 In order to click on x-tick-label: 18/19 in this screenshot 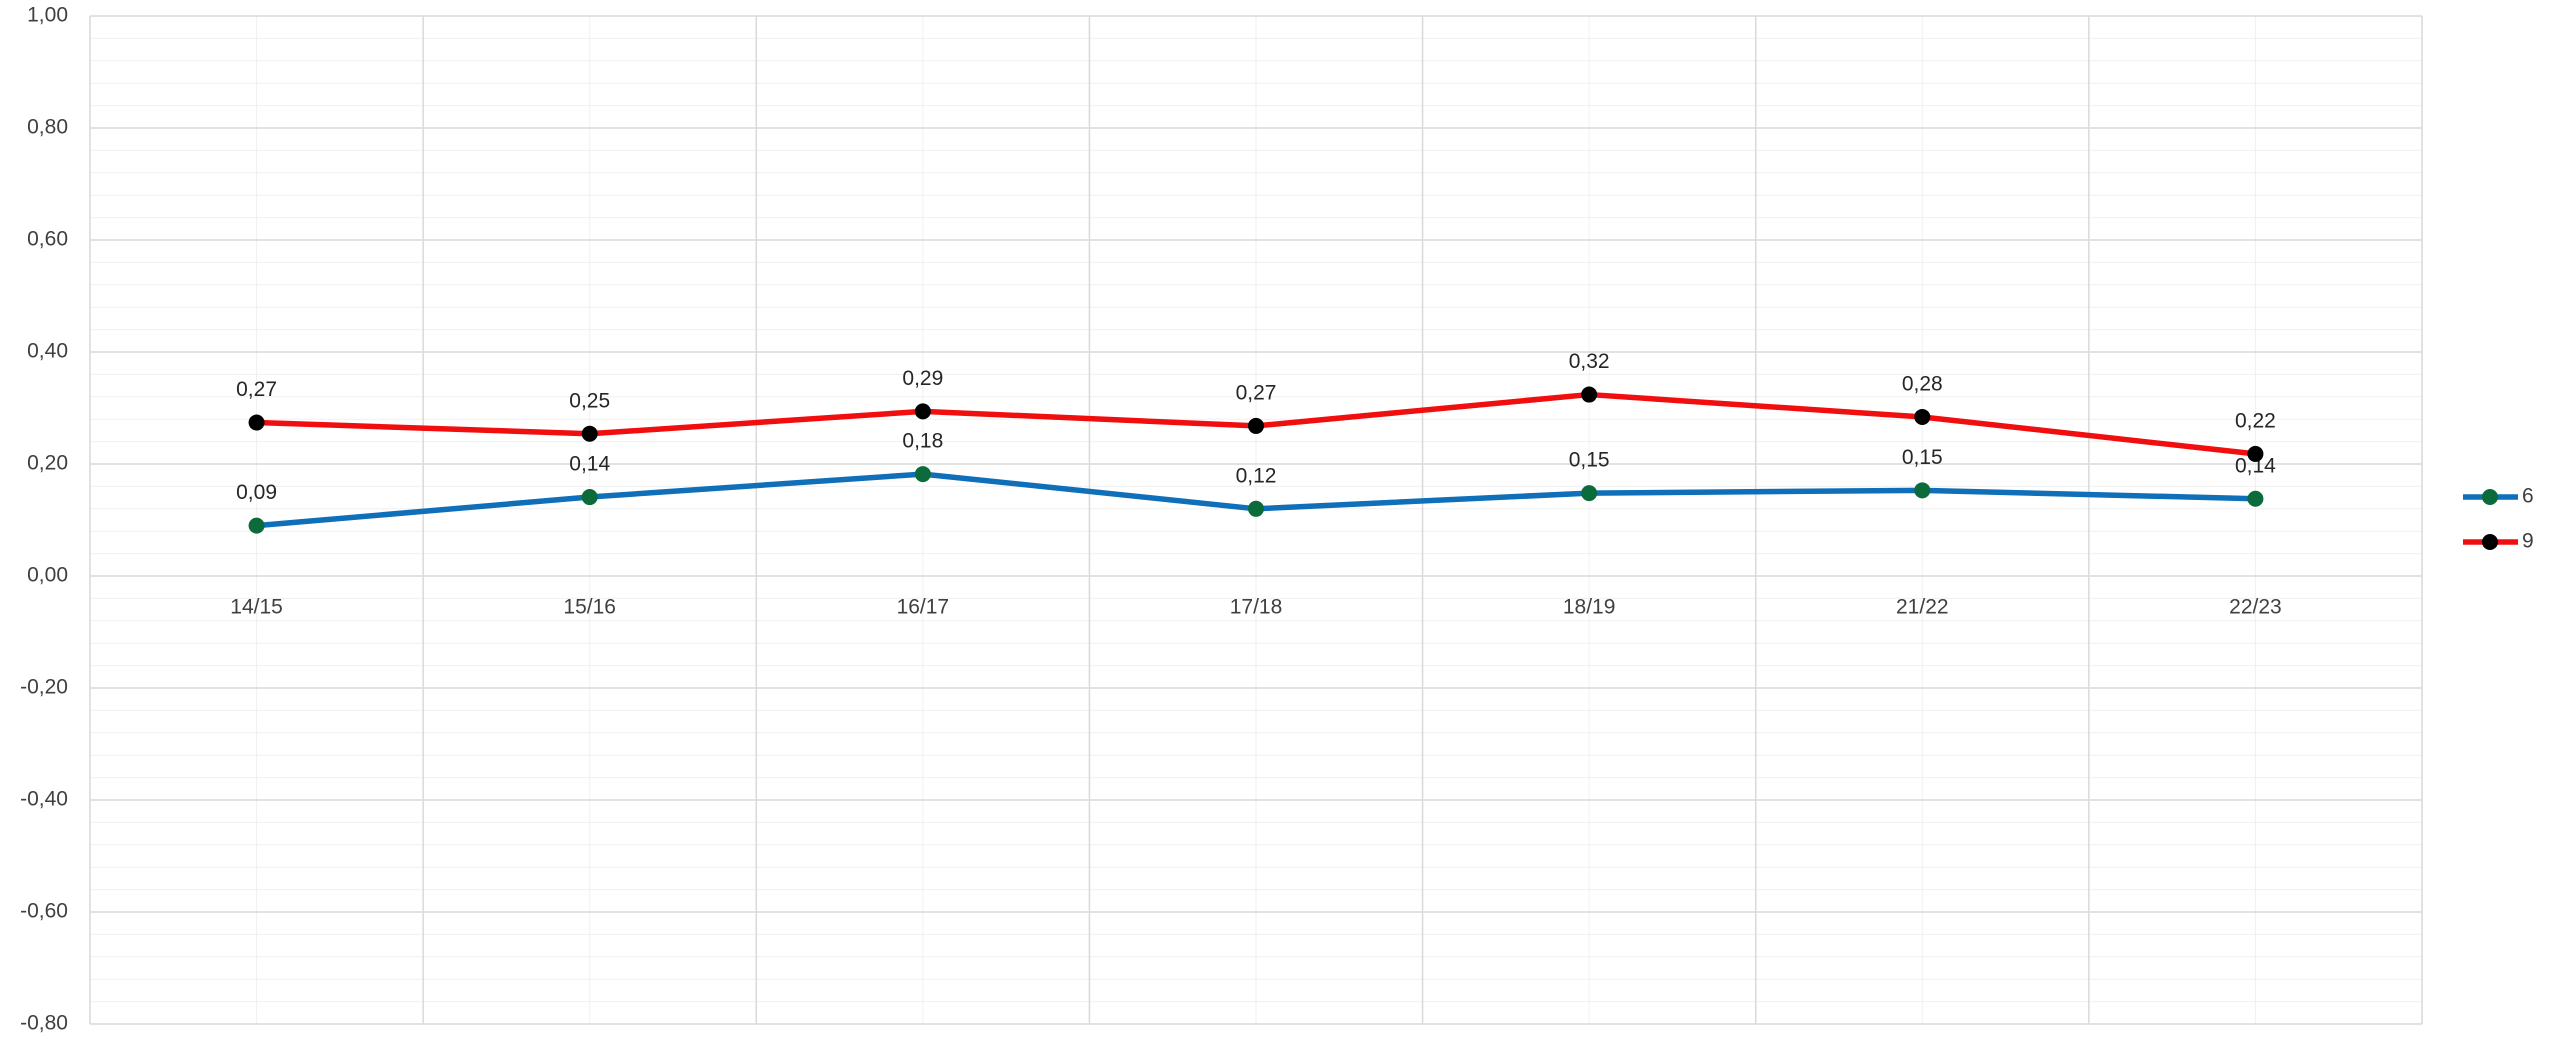, I will do `click(1589, 607)`.